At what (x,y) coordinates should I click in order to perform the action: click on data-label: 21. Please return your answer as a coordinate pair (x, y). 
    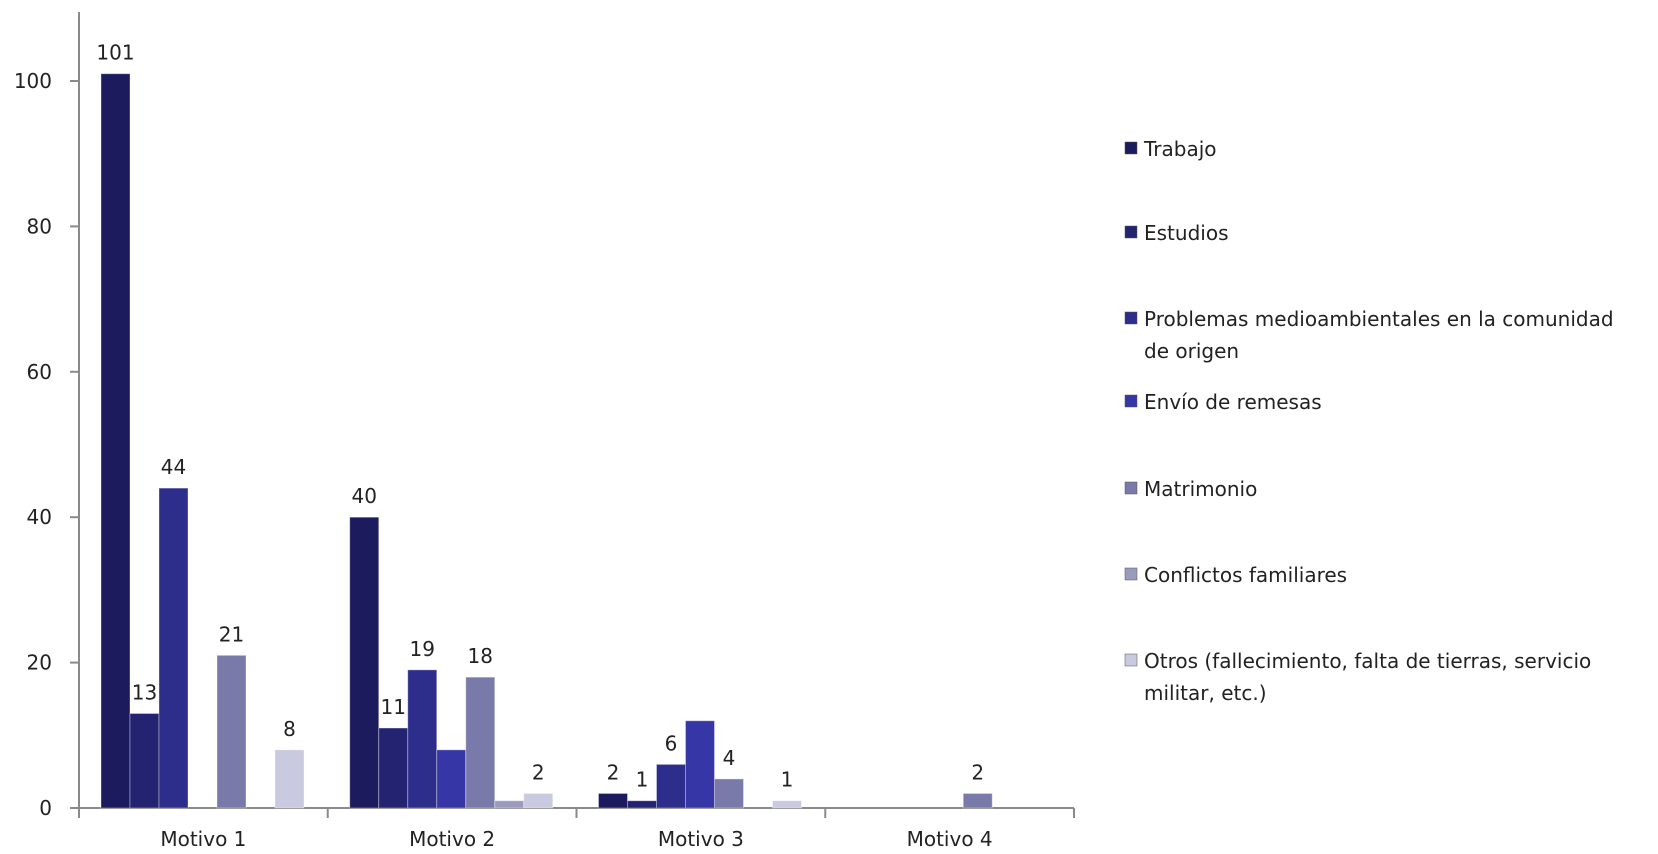
    Looking at the image, I should click on (231, 634).